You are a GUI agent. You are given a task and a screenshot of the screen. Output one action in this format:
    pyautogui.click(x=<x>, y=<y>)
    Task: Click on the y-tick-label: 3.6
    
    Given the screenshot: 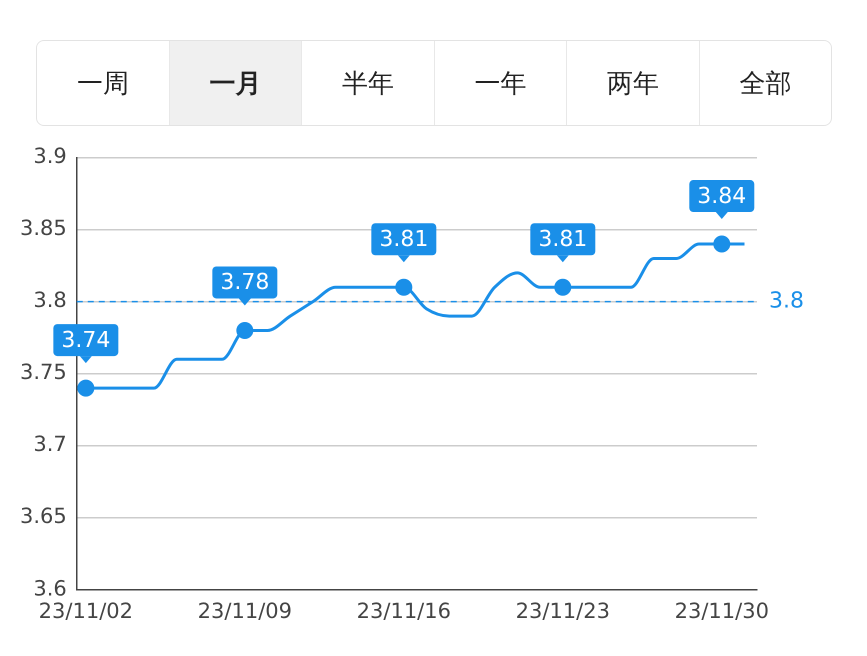 What is the action you would take?
    pyautogui.click(x=50, y=588)
    